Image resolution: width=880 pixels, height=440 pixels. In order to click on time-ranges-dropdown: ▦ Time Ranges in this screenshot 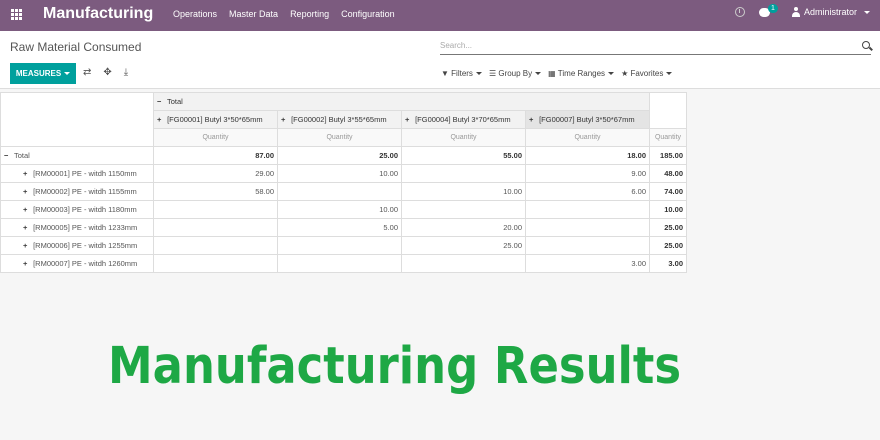, I will do `click(581, 73)`.